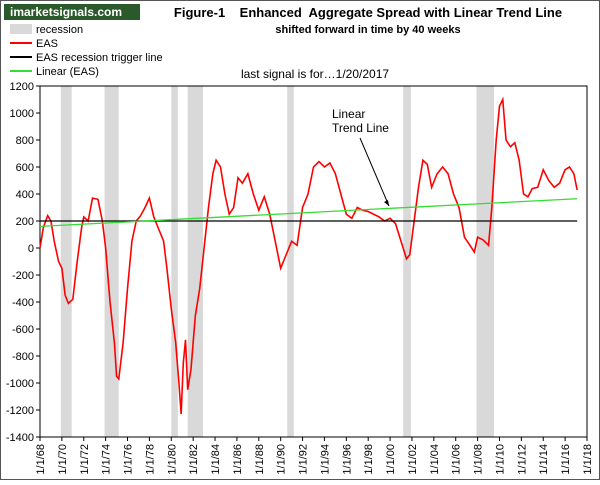  What do you see at coordinates (369, 459) in the screenshot?
I see `x-tick-label: 1/1/98` at bounding box center [369, 459].